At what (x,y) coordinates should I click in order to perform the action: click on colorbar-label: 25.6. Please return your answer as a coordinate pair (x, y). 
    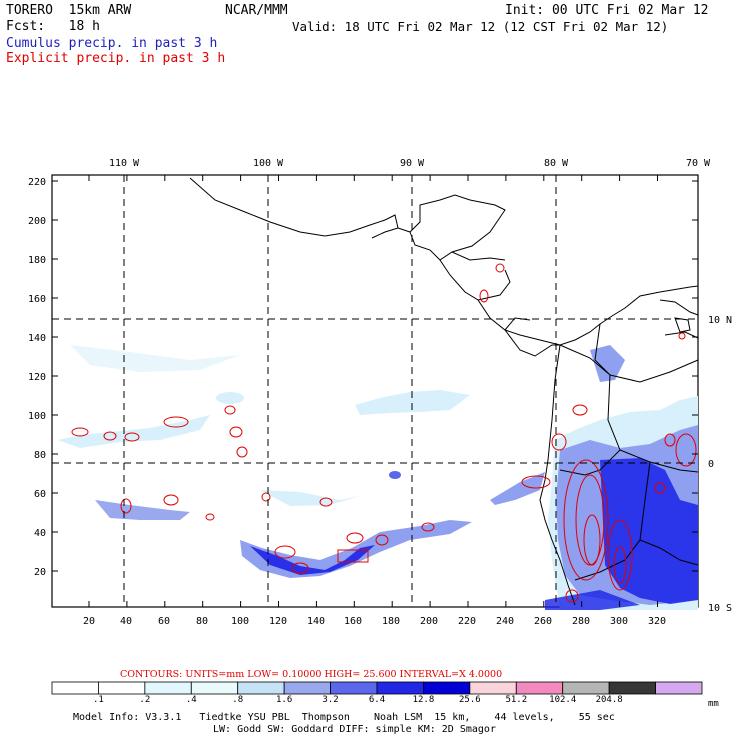
    Looking at the image, I should click on (470, 700).